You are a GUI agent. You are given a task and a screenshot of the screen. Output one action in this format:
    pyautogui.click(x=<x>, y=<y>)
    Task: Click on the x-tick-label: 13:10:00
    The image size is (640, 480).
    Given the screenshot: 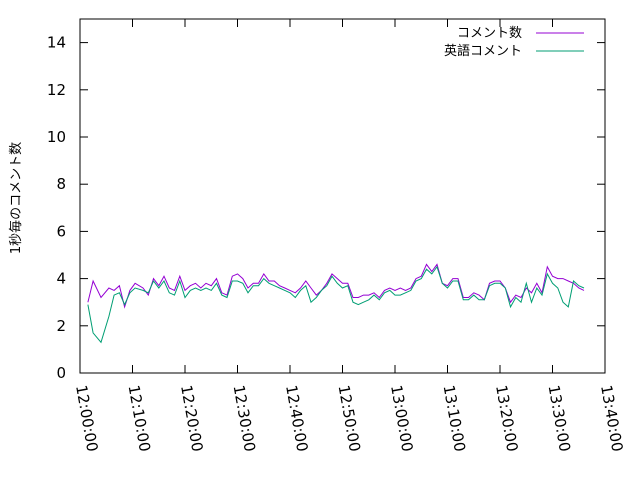 What is the action you would take?
    pyautogui.click(x=454, y=418)
    